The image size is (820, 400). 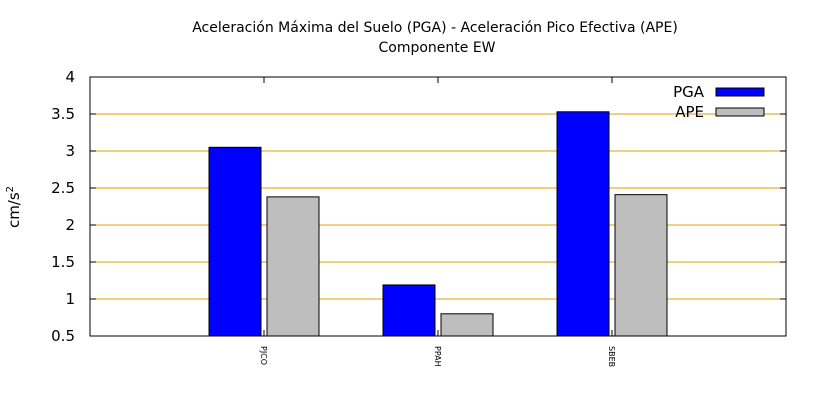 I want to click on bar-ape-pjco, so click(x=293, y=266).